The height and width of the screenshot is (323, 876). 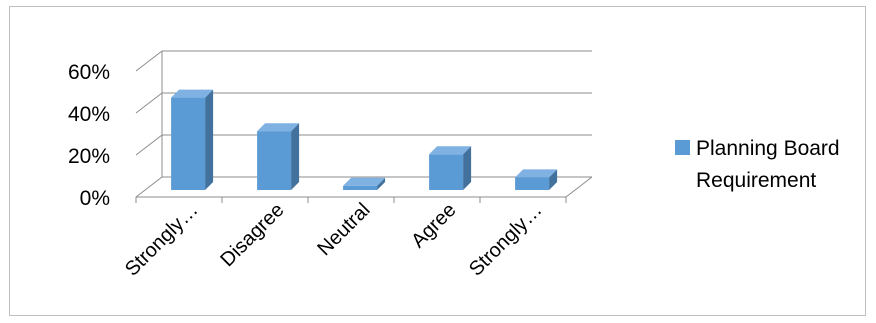 What do you see at coordinates (89, 156) in the screenshot?
I see `y-tick-label: 20%` at bounding box center [89, 156].